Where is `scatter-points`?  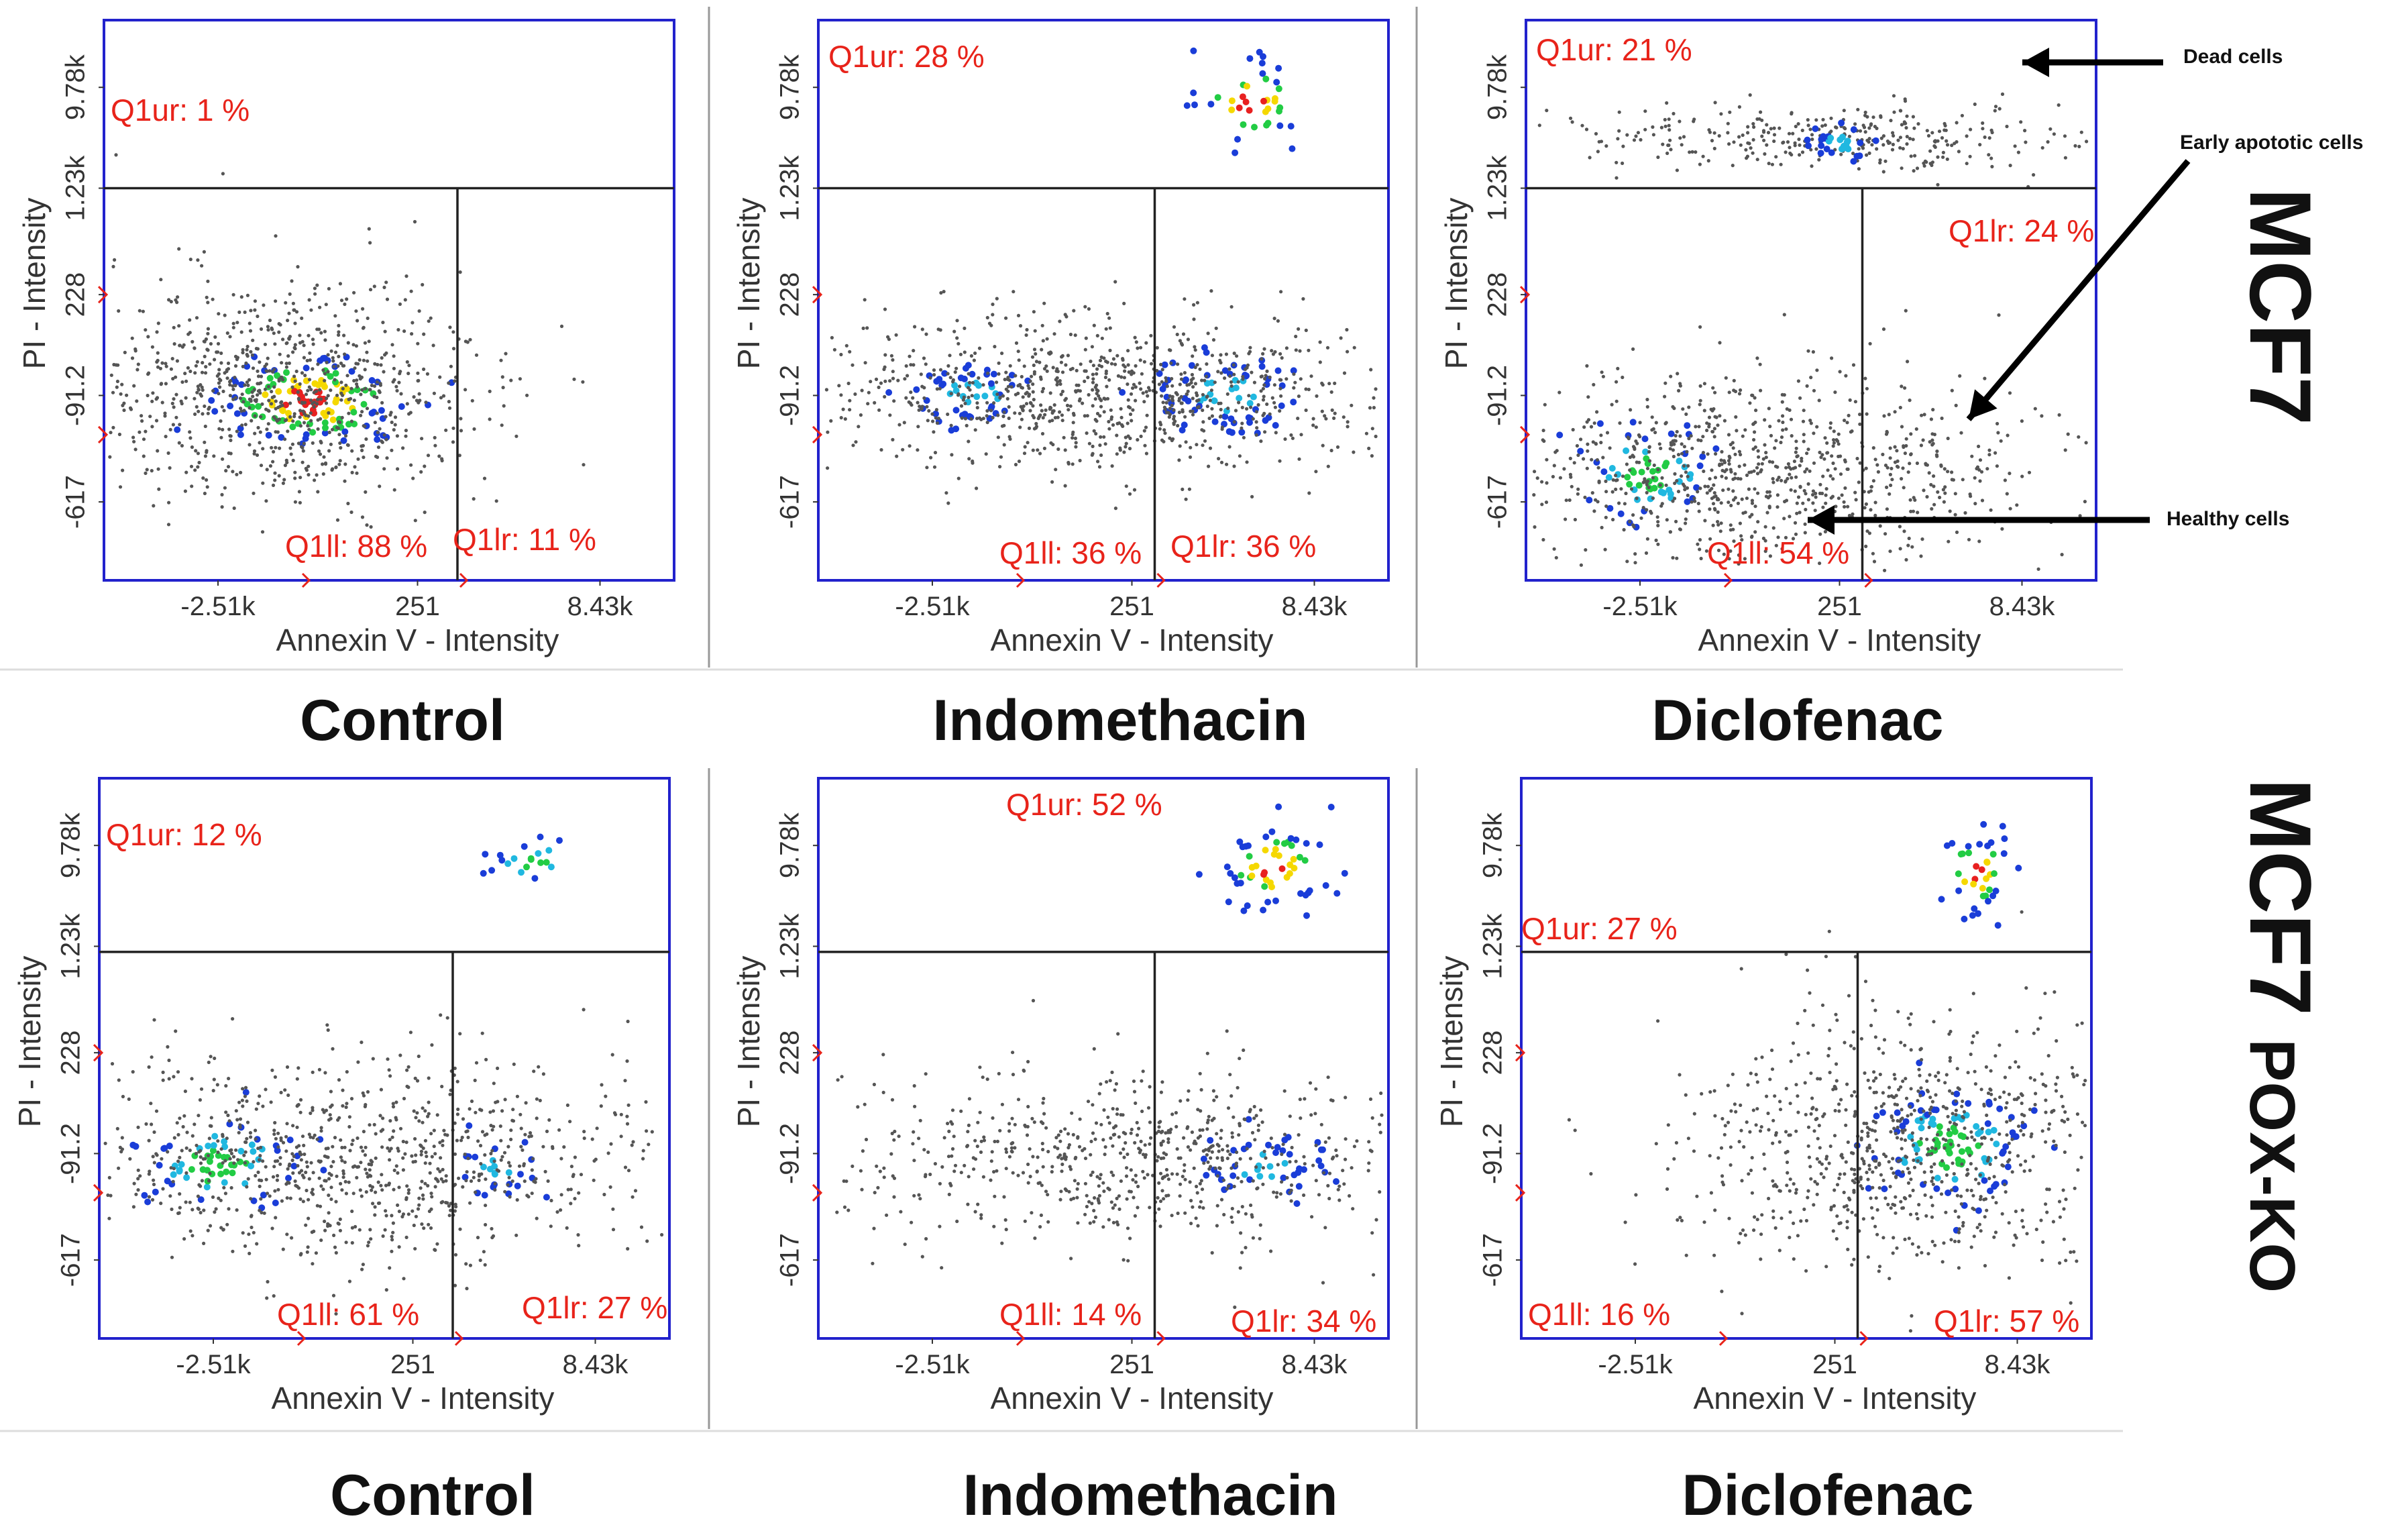
scatter-points is located at coordinates (1101, 279).